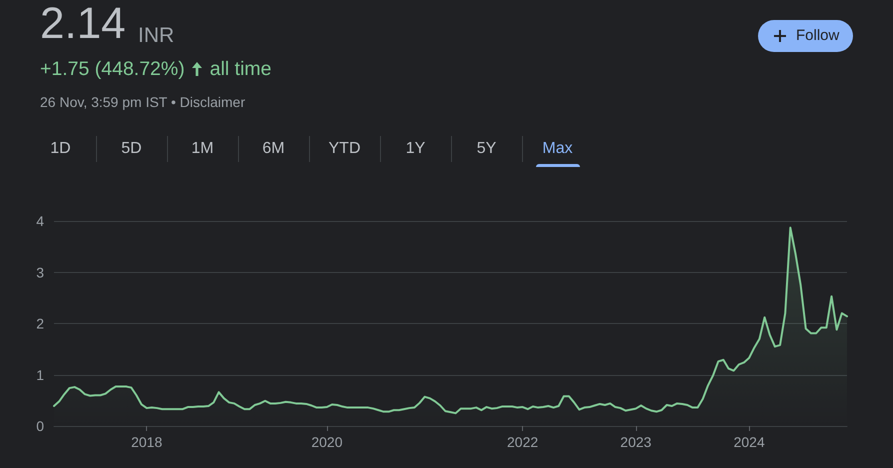 This screenshot has width=893, height=468. I want to click on x-tick-label: 2024, so click(749, 442).